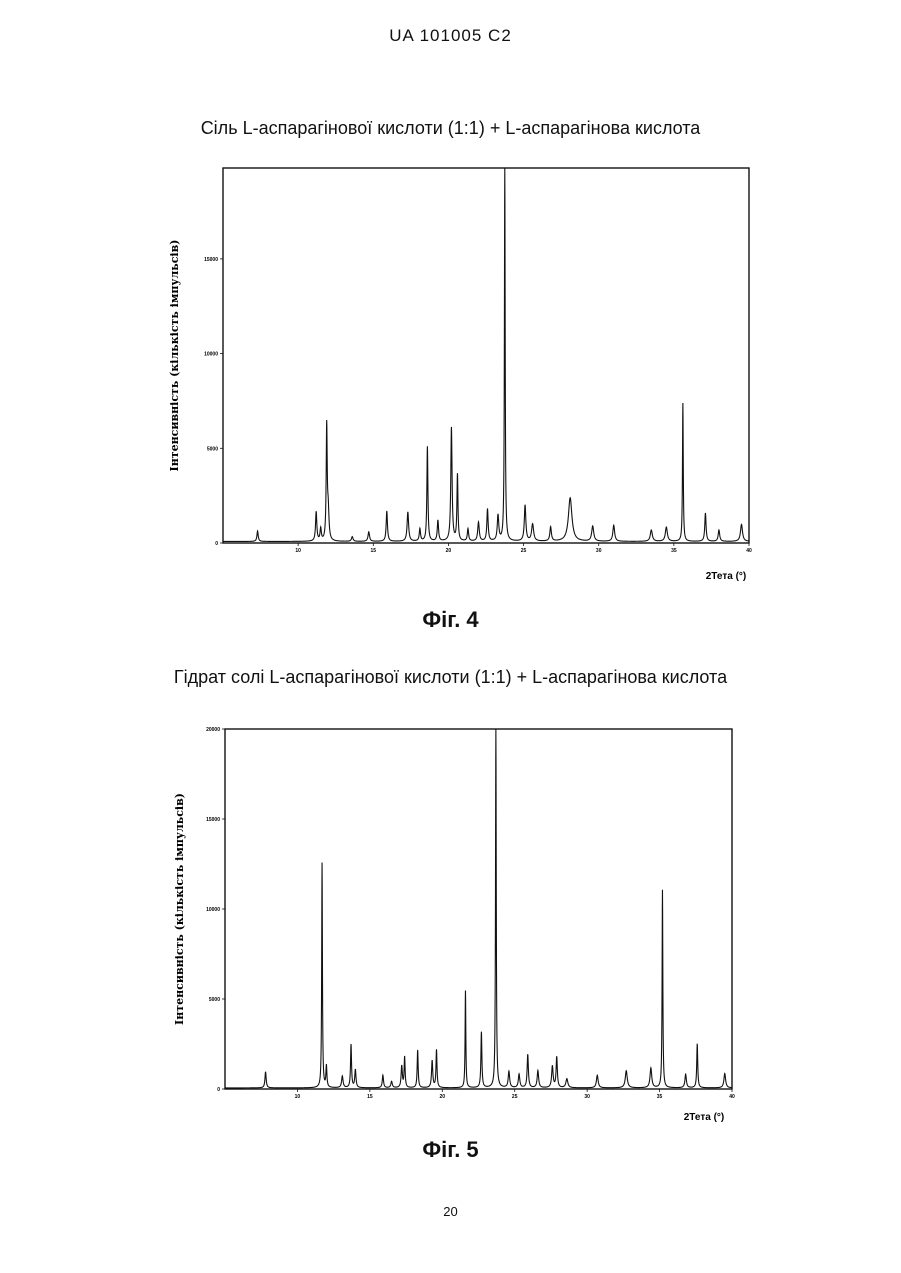 The image size is (901, 1273). Describe the element at coordinates (450, 620) in the screenshot. I see `figure-4-caption: Фіг. 4` at that location.